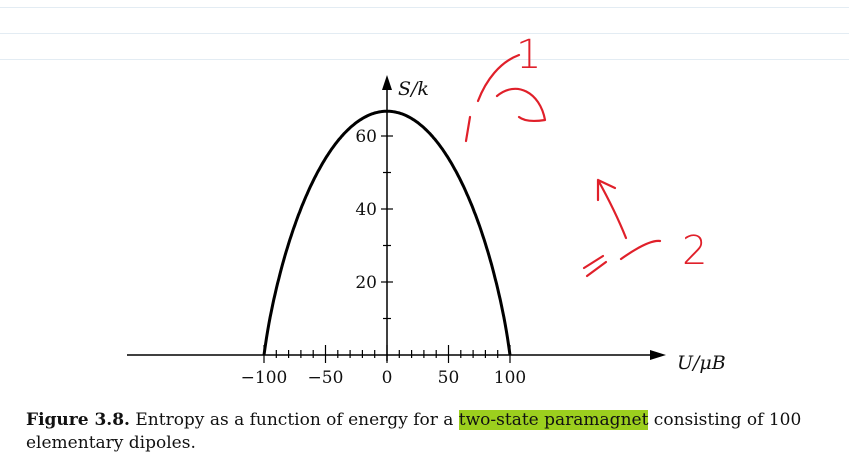 The image size is (849, 461). Describe the element at coordinates (553, 420) in the screenshot. I see `caption-highlight: two-state paramagnet` at that location.